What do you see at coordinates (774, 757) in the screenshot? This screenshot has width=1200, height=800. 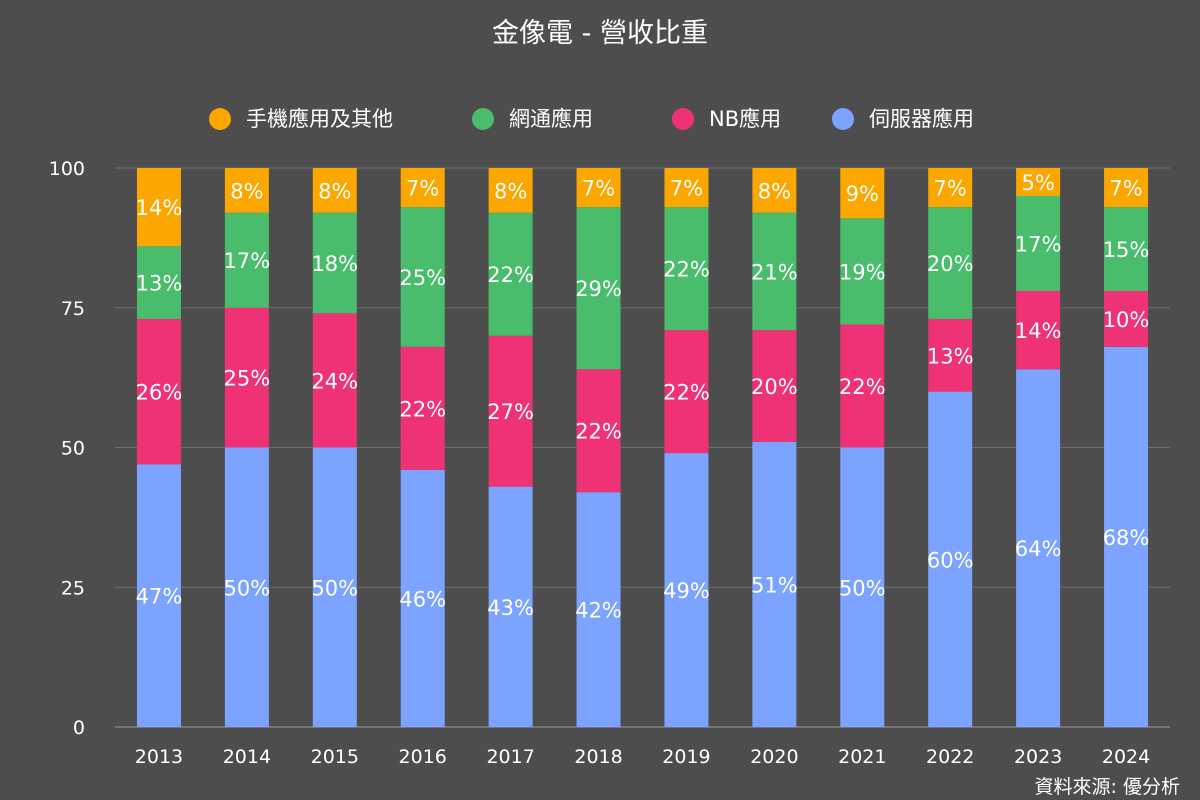 I see `x-tick-label: 2020` at bounding box center [774, 757].